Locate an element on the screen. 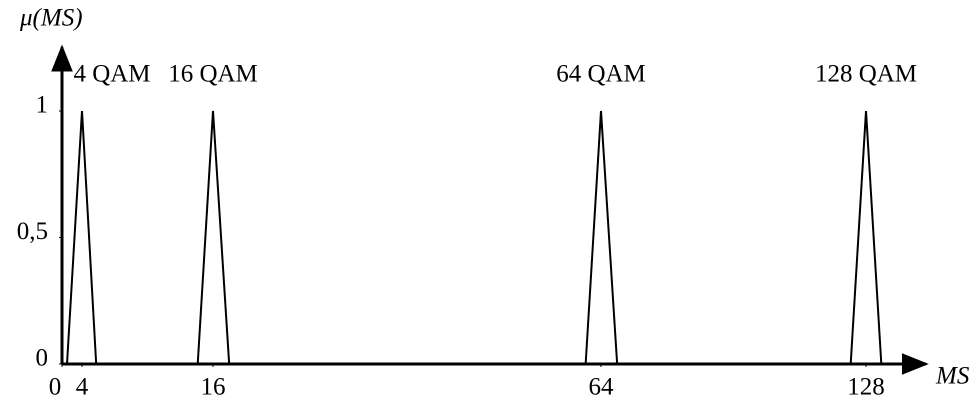 The width and height of the screenshot is (978, 403). series-label: 64 QAM is located at coordinates (601, 74).